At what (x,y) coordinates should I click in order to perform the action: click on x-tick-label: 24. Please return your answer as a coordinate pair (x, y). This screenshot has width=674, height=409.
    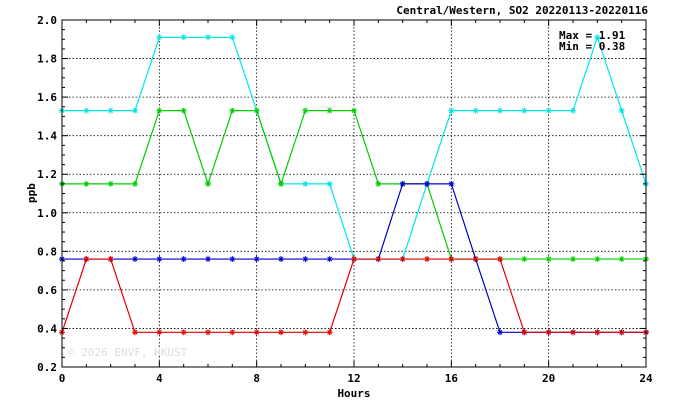
    Looking at the image, I should click on (646, 378).